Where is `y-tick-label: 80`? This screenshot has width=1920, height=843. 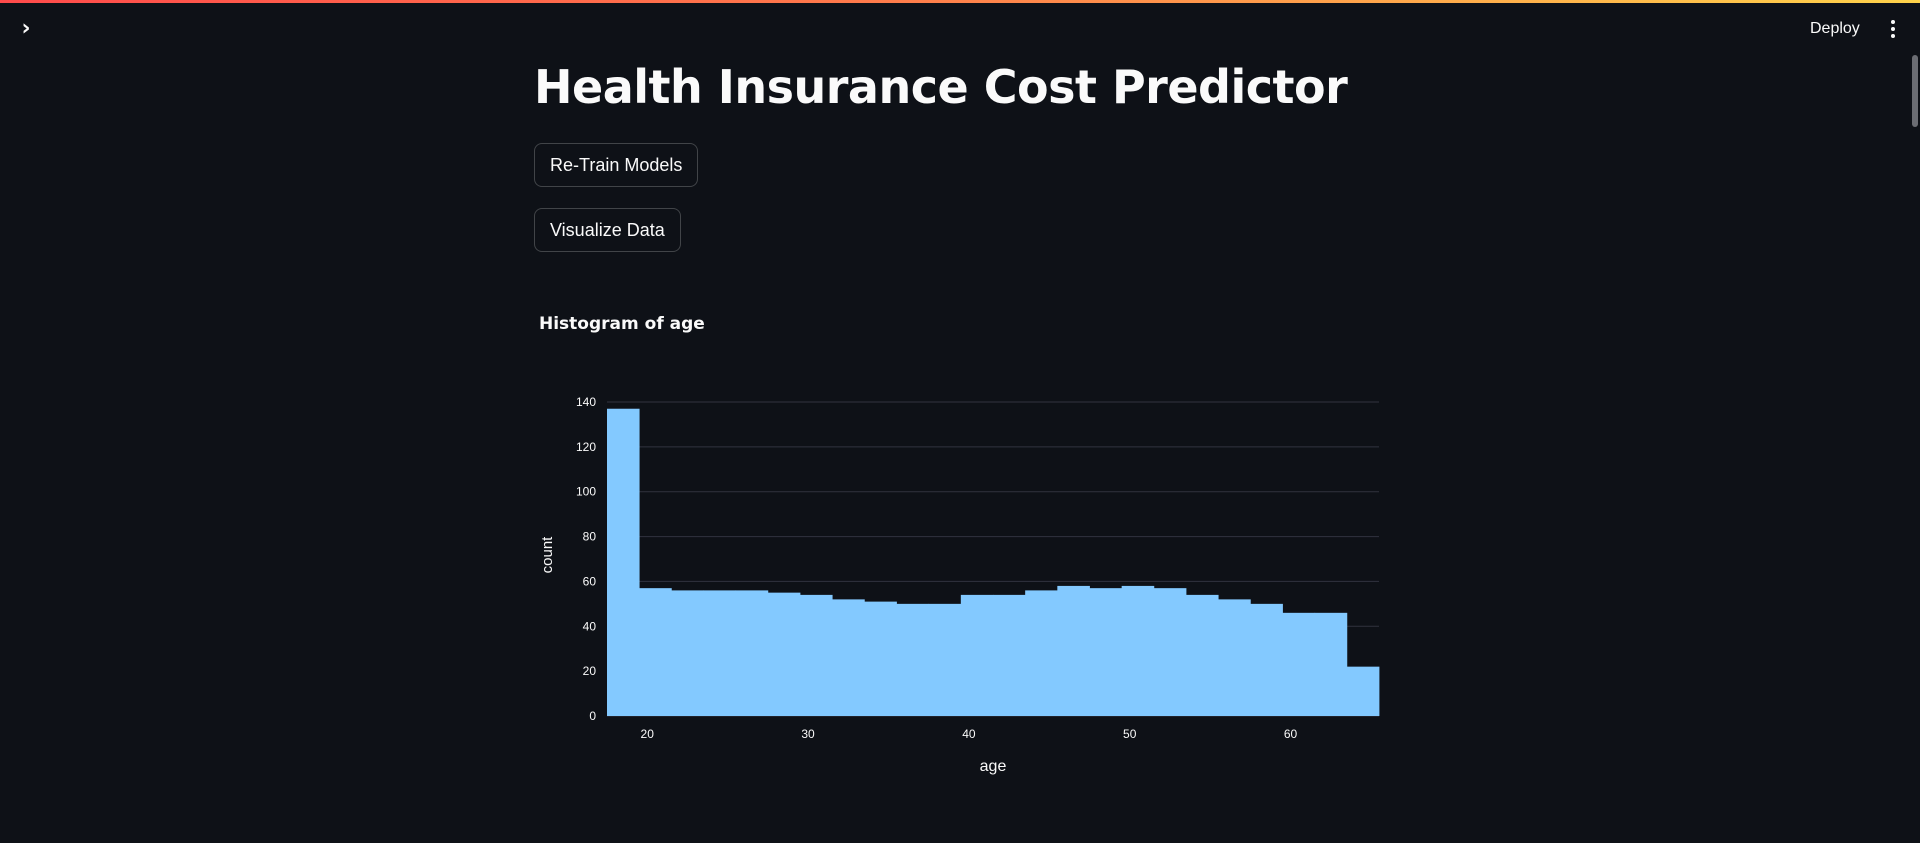 y-tick-label: 80 is located at coordinates (590, 537).